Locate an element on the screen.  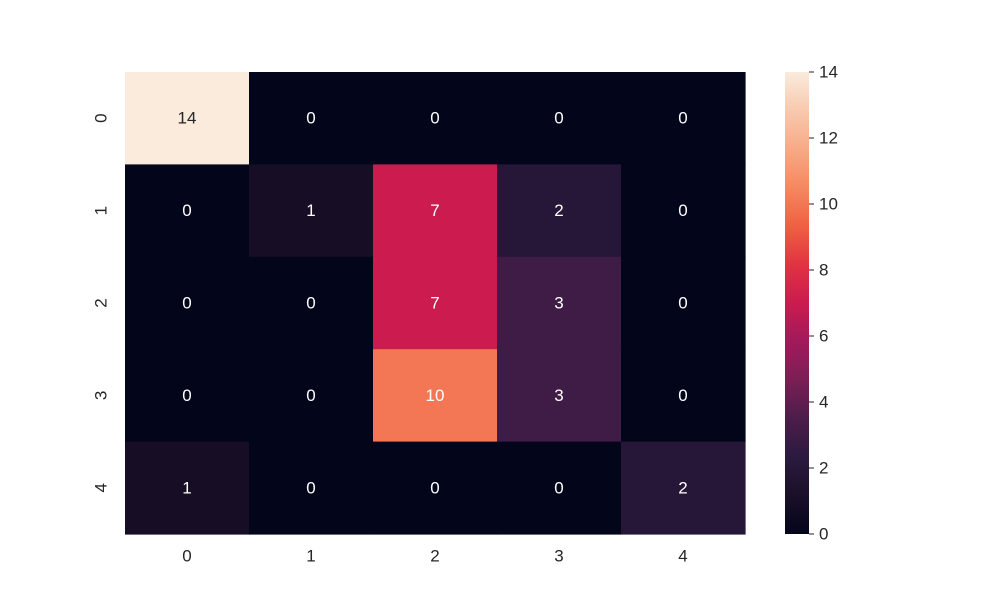
heatmap-cell-r1-c2 is located at coordinates (435, 211).